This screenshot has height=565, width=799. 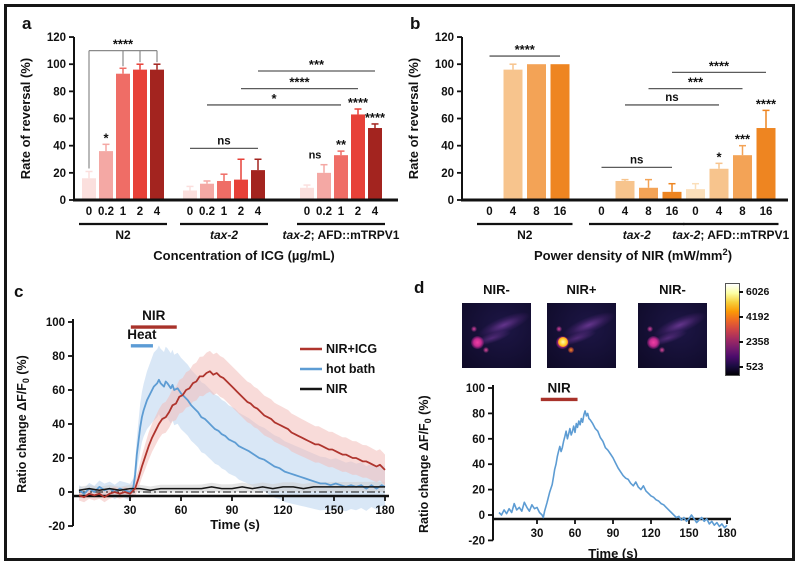 I want to click on stimulus-label: NIR, so click(x=154, y=315).